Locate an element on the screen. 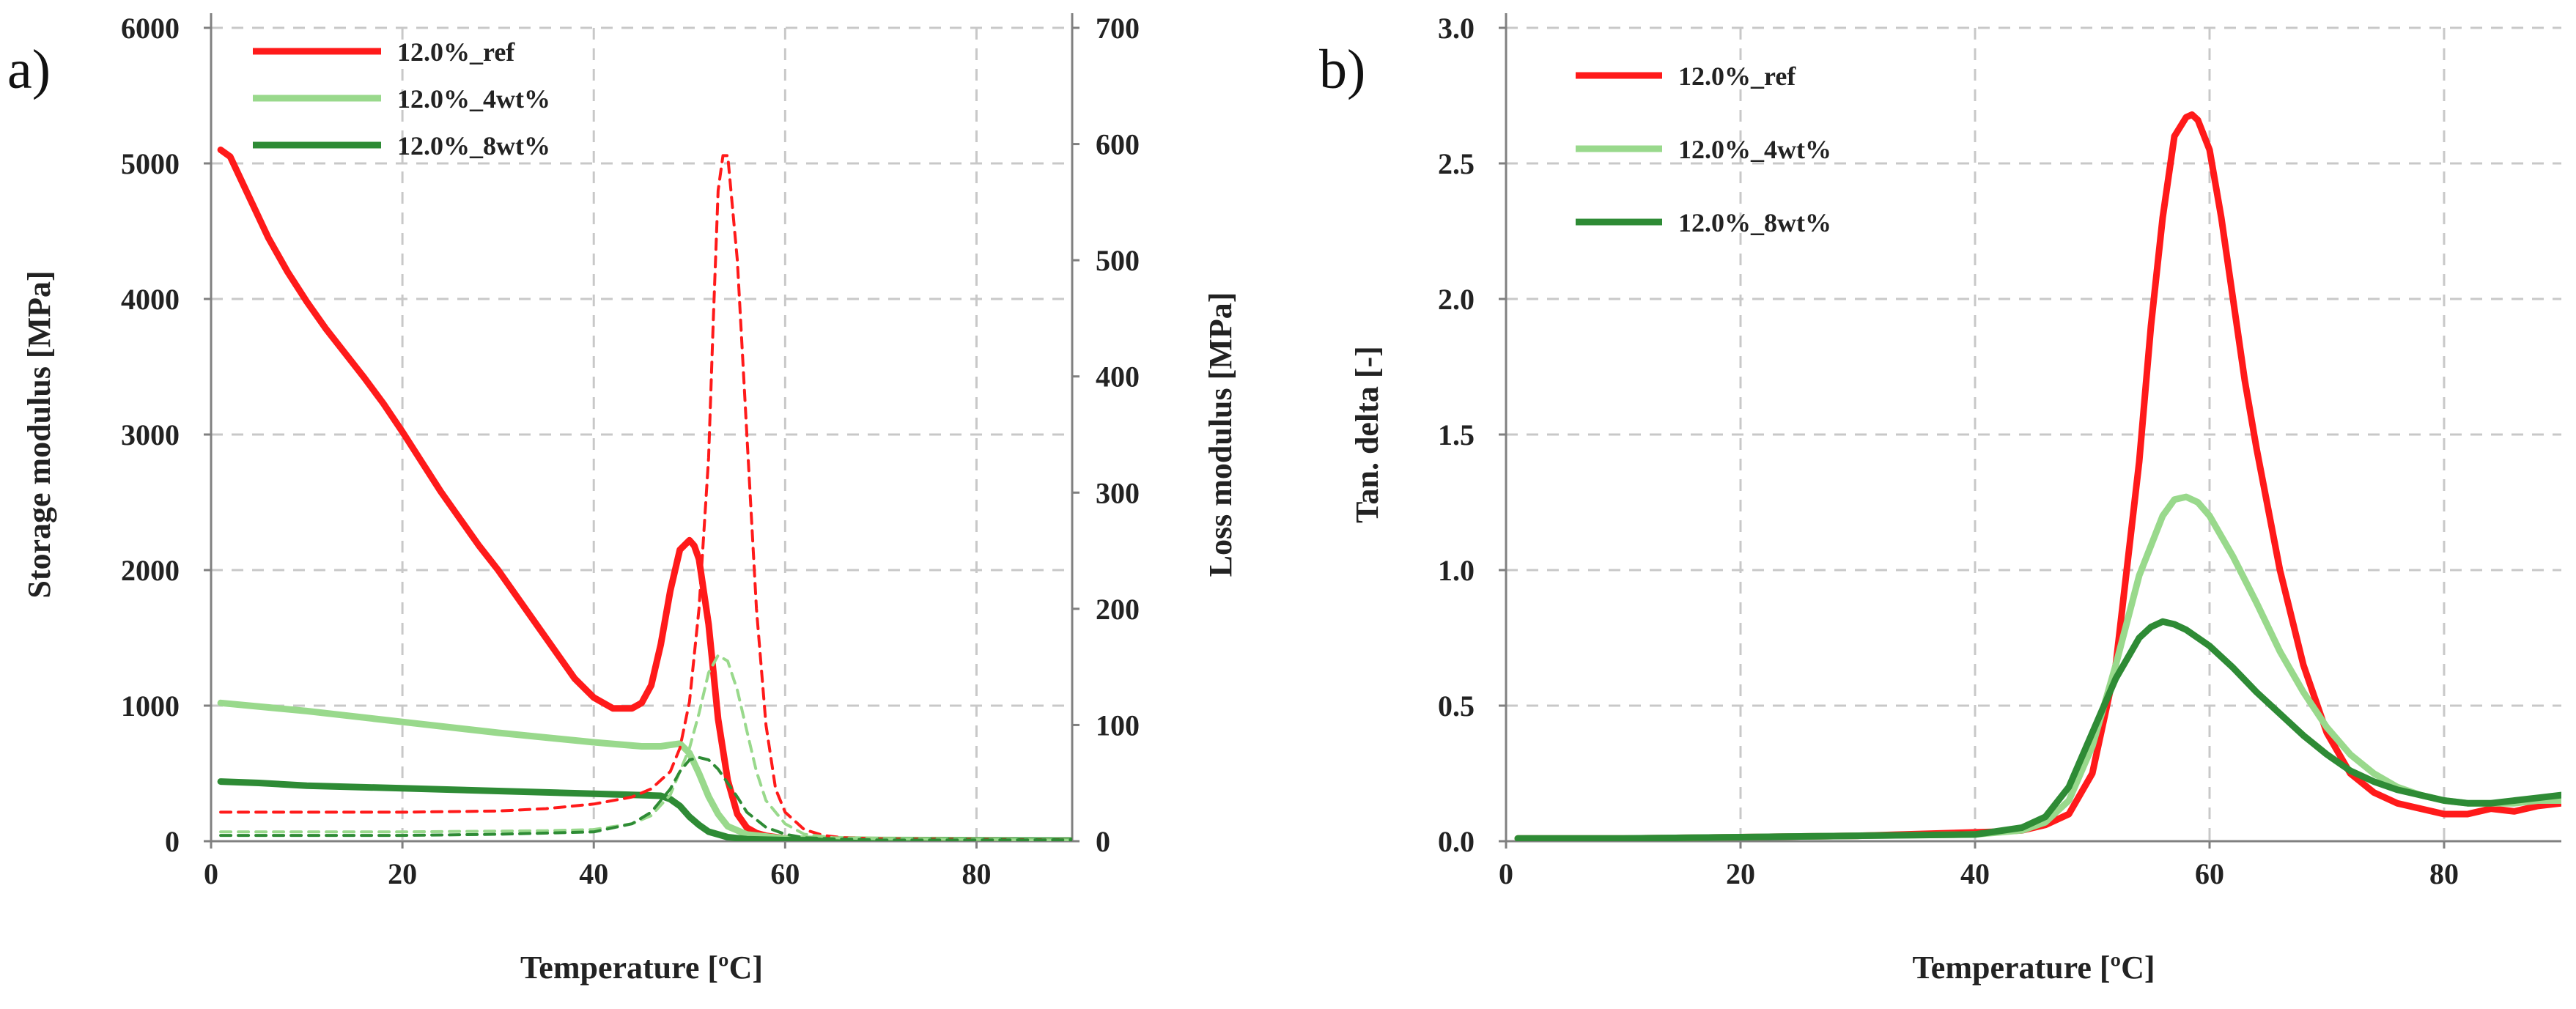  y-tick-label: 3.0 is located at coordinates (1456, 28).